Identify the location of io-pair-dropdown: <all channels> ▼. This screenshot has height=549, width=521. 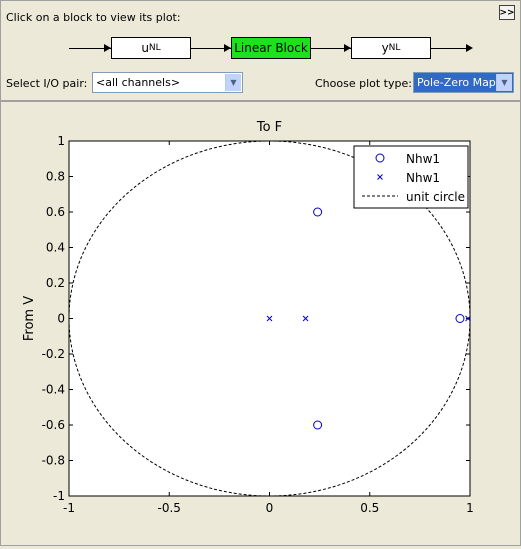
(167, 82).